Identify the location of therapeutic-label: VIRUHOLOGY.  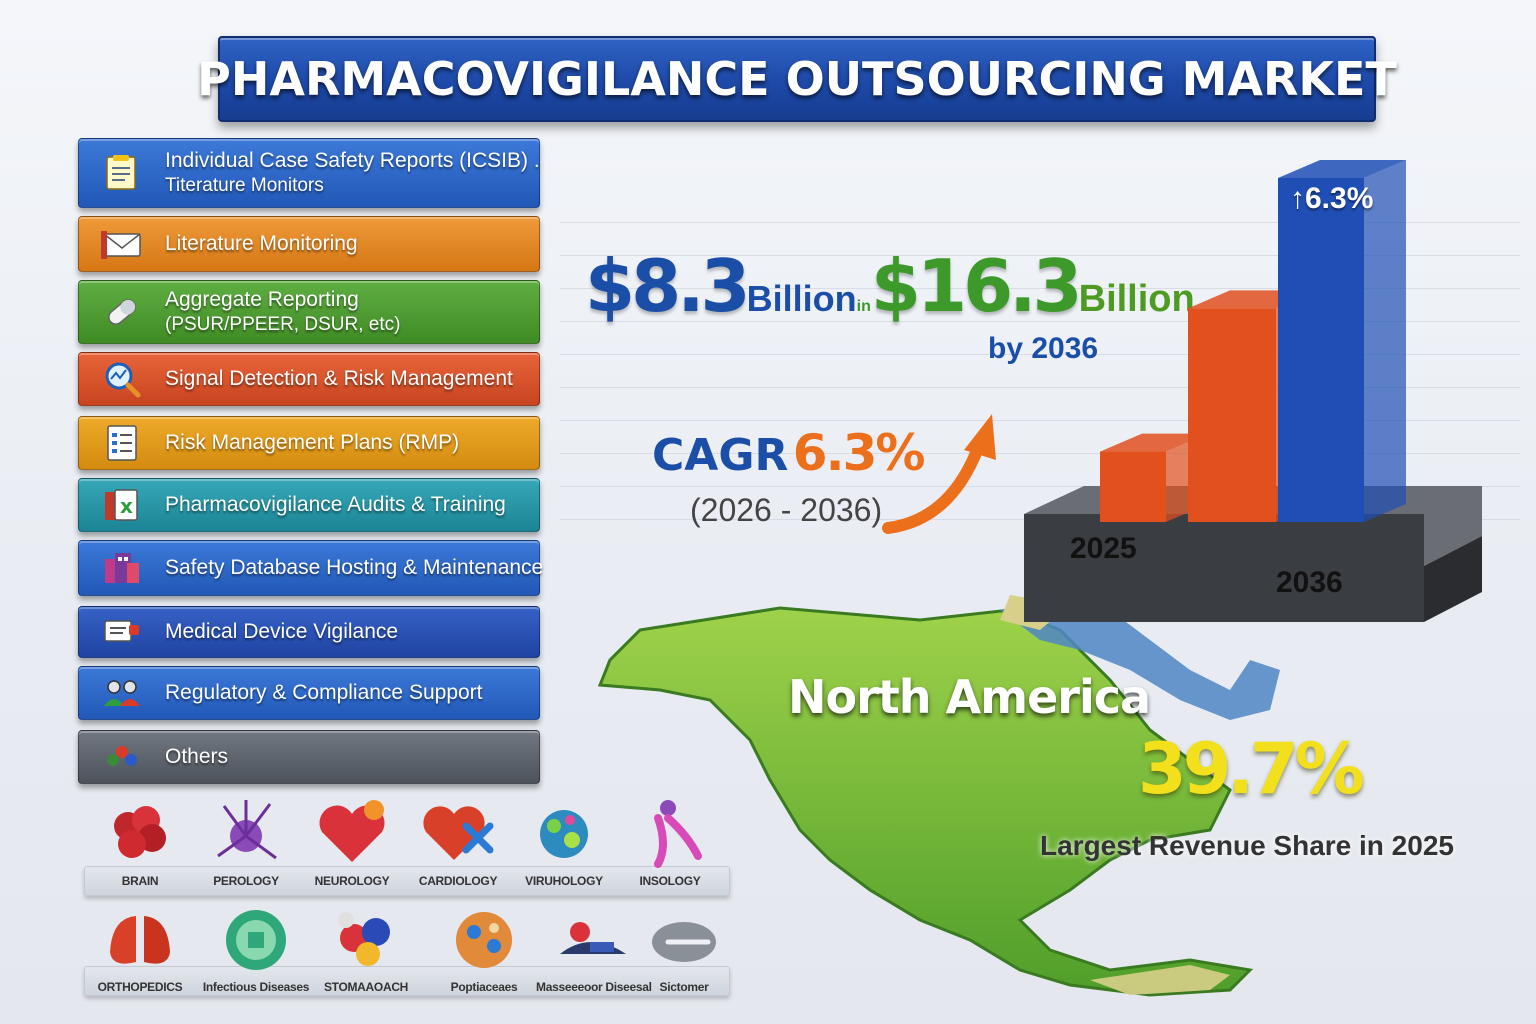
(564, 881).